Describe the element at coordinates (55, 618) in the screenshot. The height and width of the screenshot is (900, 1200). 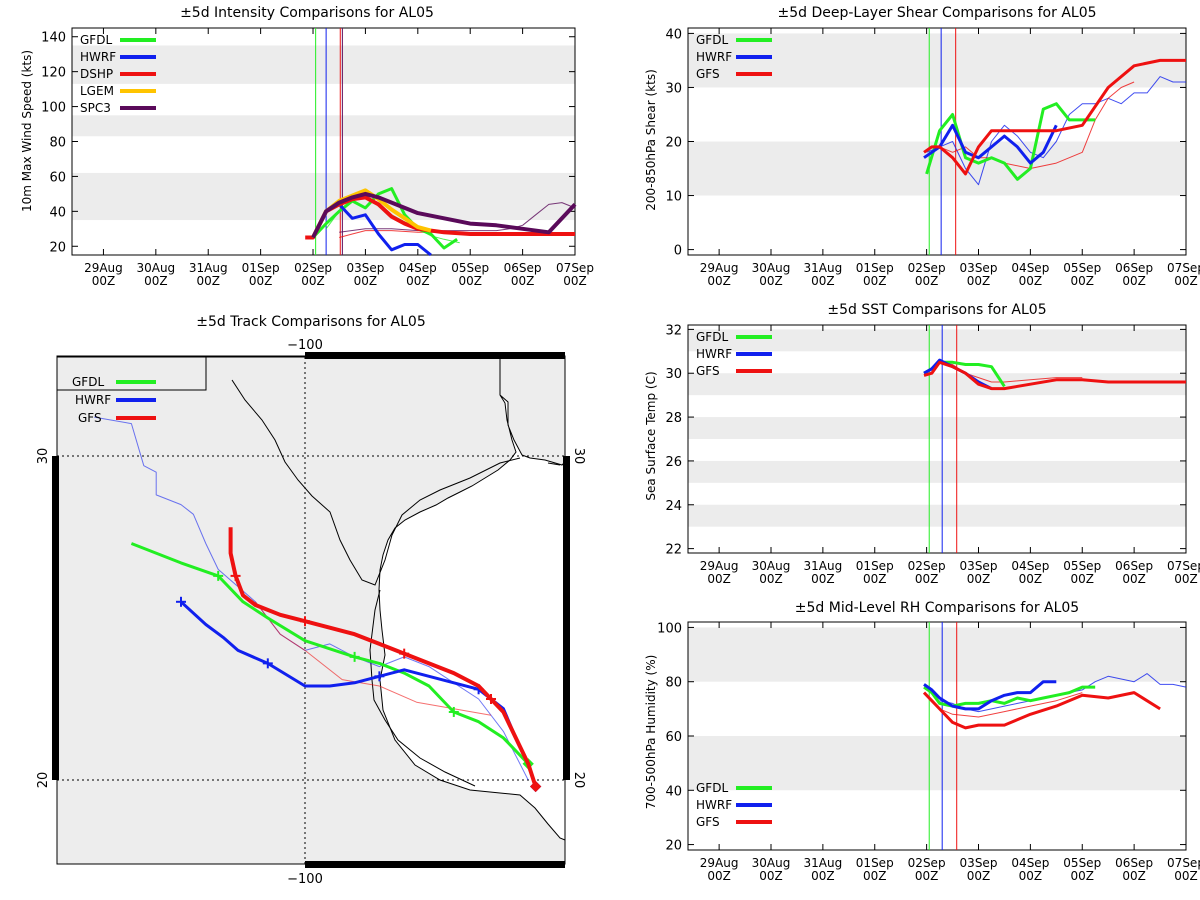
I see `frame-left-bar` at that location.